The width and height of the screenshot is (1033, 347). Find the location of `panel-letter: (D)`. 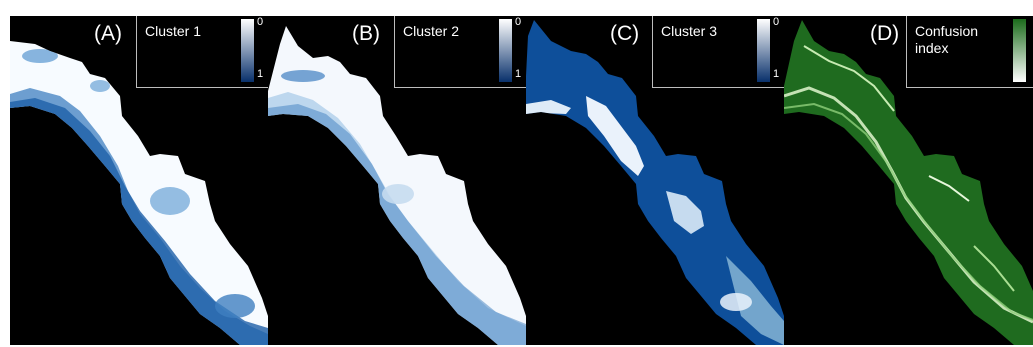

panel-letter: (D) is located at coordinates (885, 33).